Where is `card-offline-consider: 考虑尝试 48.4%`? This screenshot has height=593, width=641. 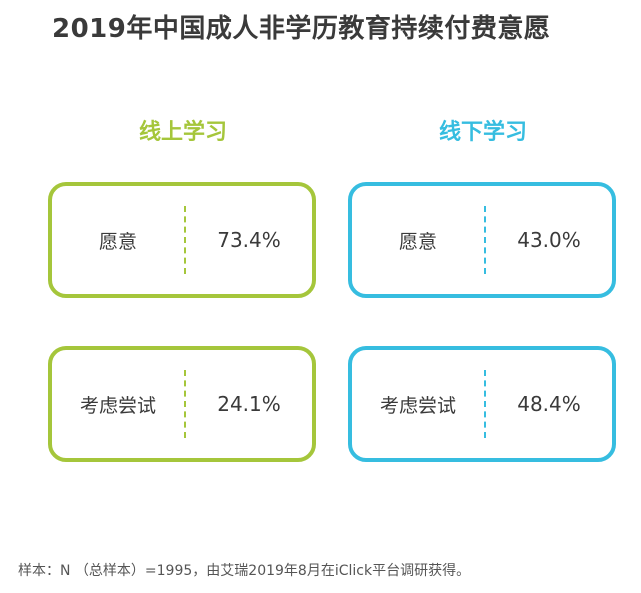
card-offline-consider: 考虑尝试 48.4% is located at coordinates (482, 404).